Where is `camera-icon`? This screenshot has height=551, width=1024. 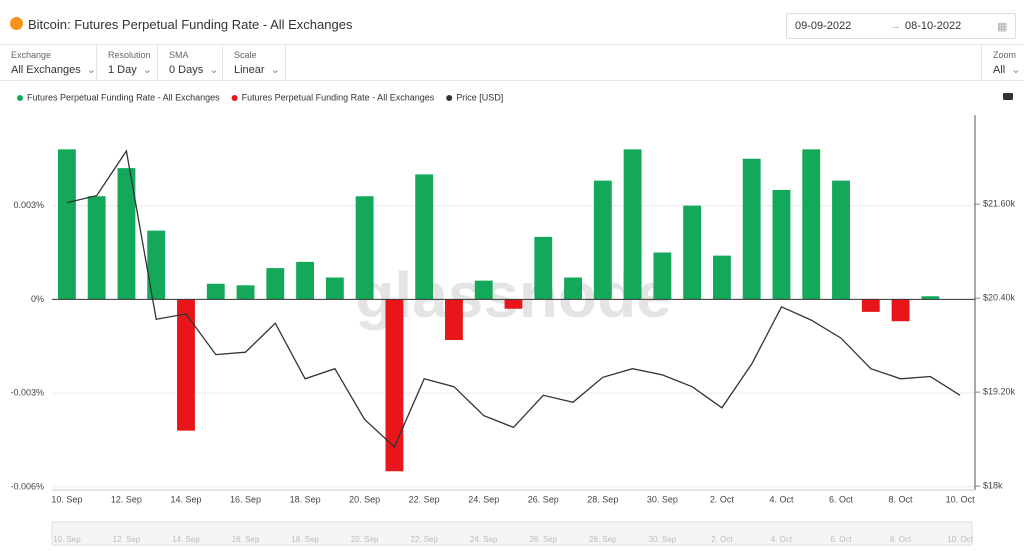
camera-icon is located at coordinates (1008, 96).